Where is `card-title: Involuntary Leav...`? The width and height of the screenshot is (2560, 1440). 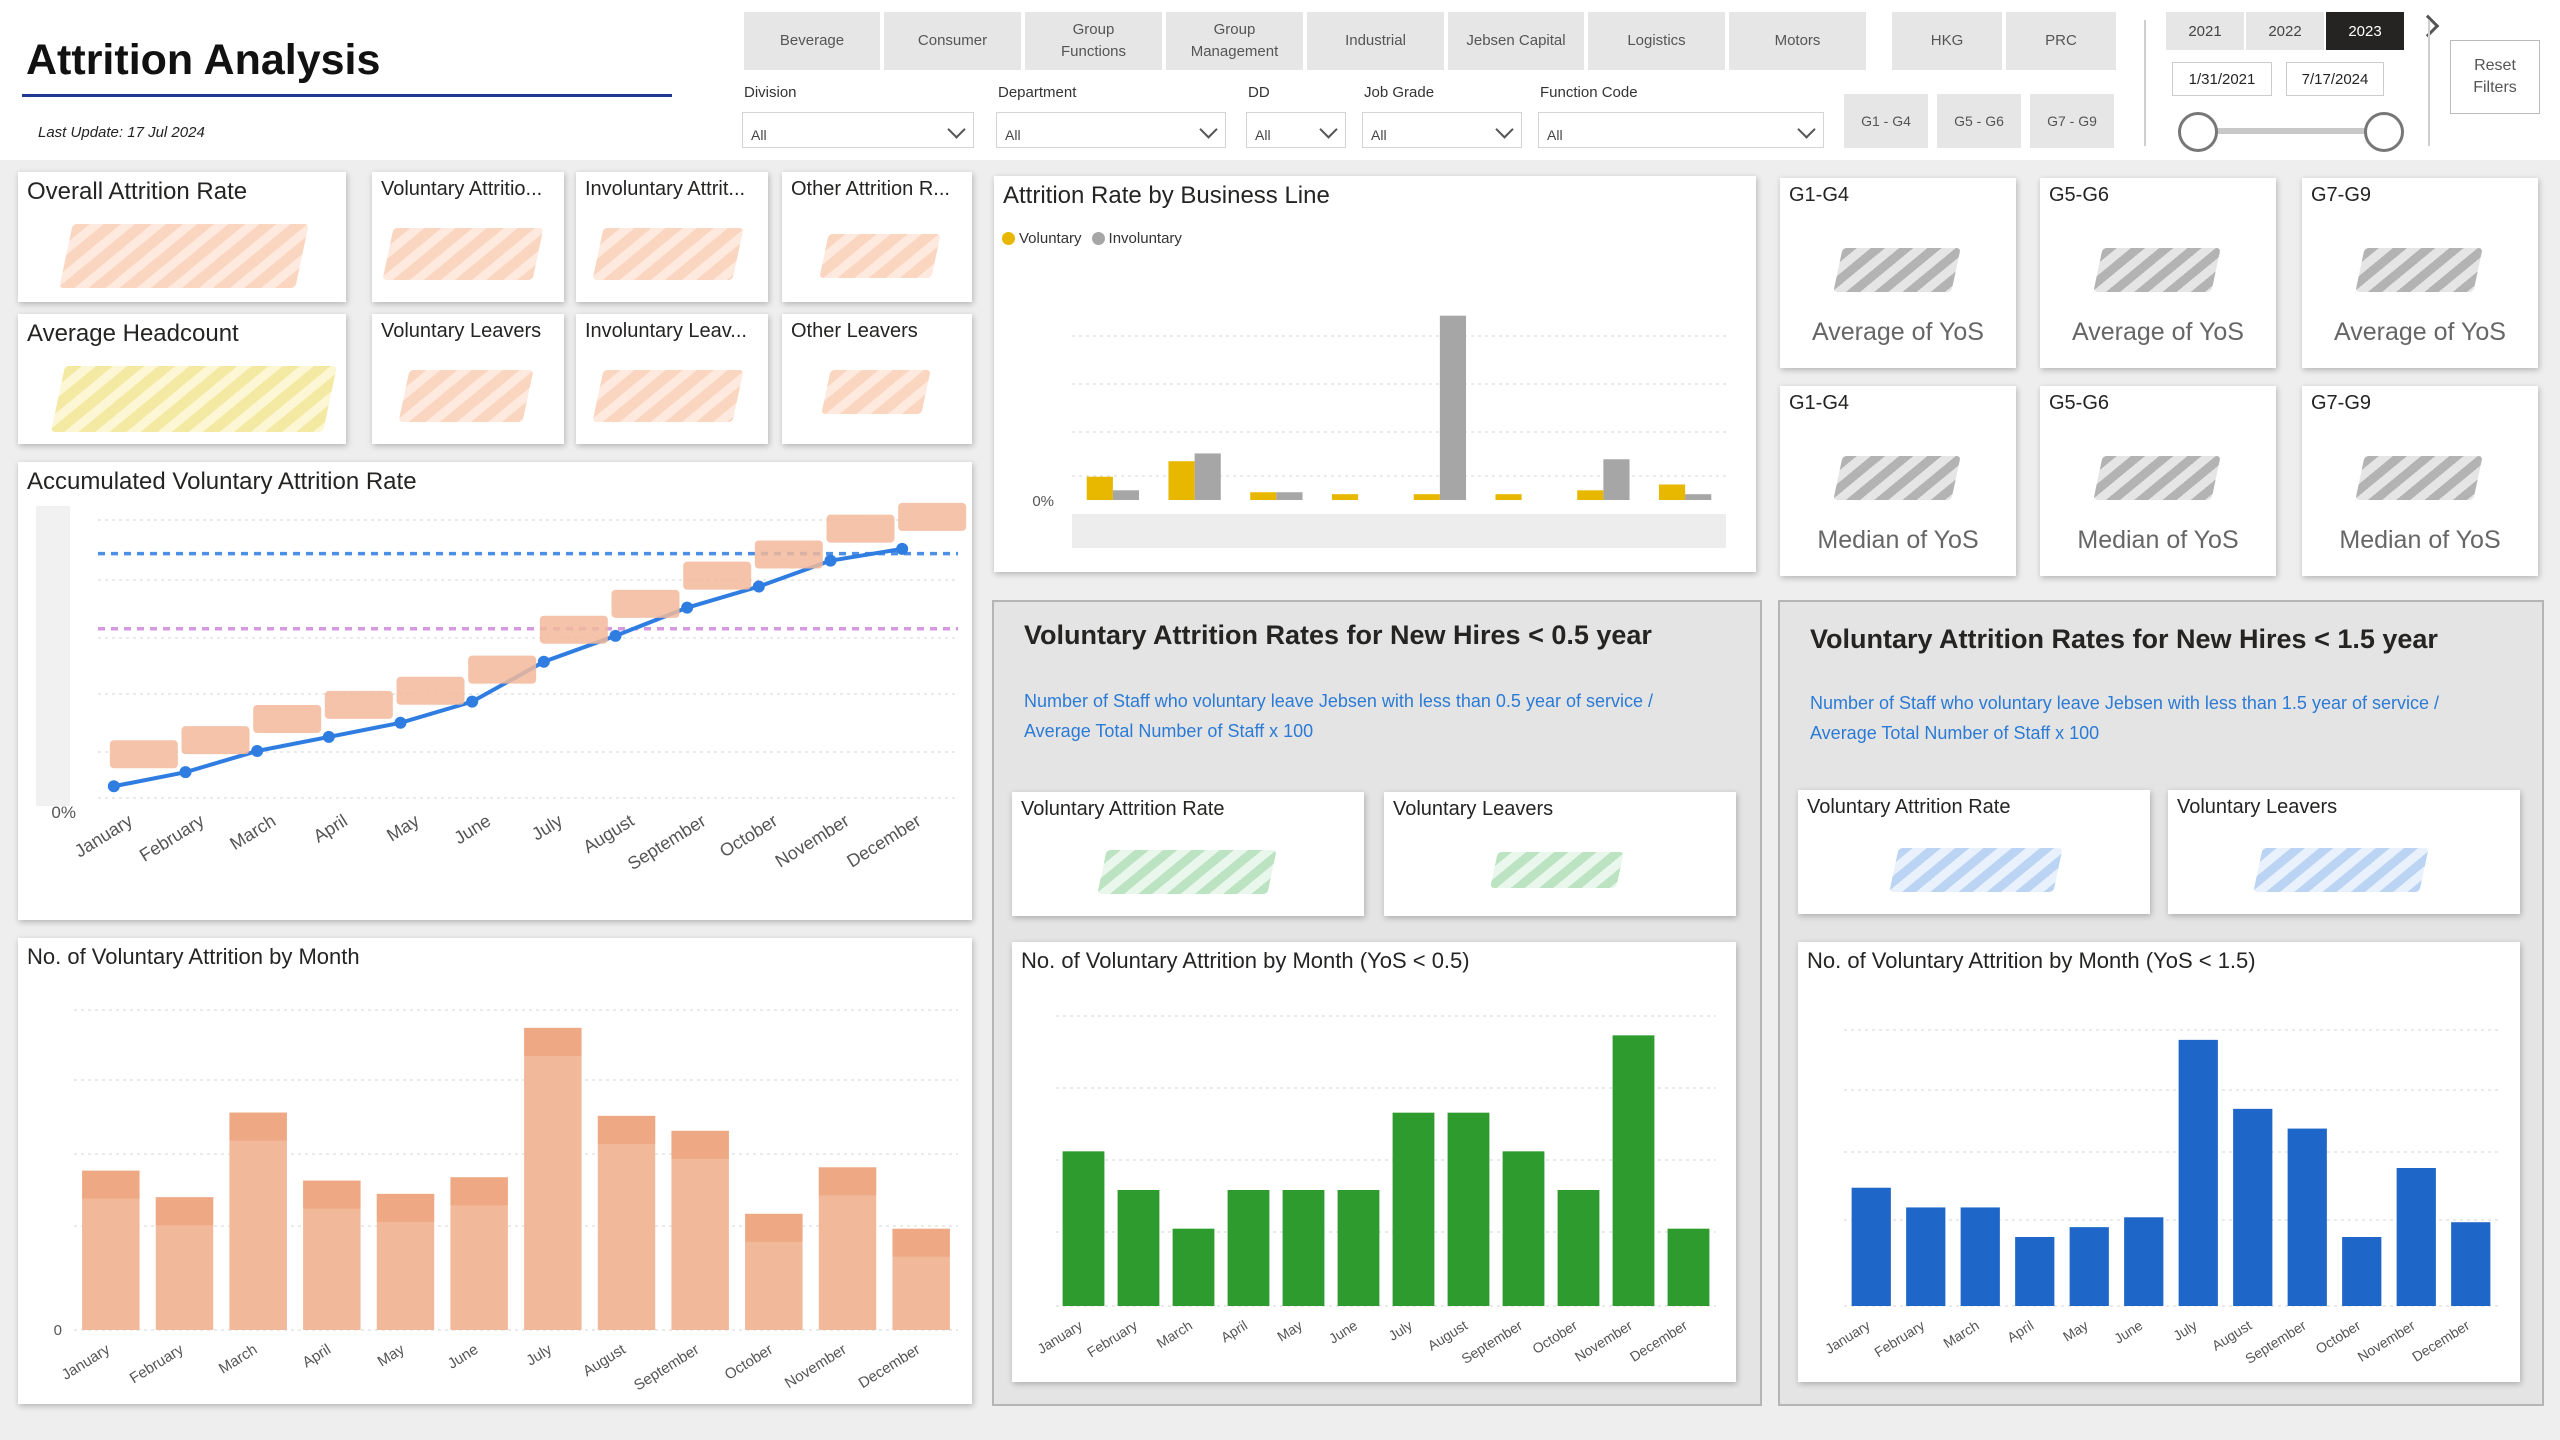
card-title: Involuntary Leav... is located at coordinates (666, 331).